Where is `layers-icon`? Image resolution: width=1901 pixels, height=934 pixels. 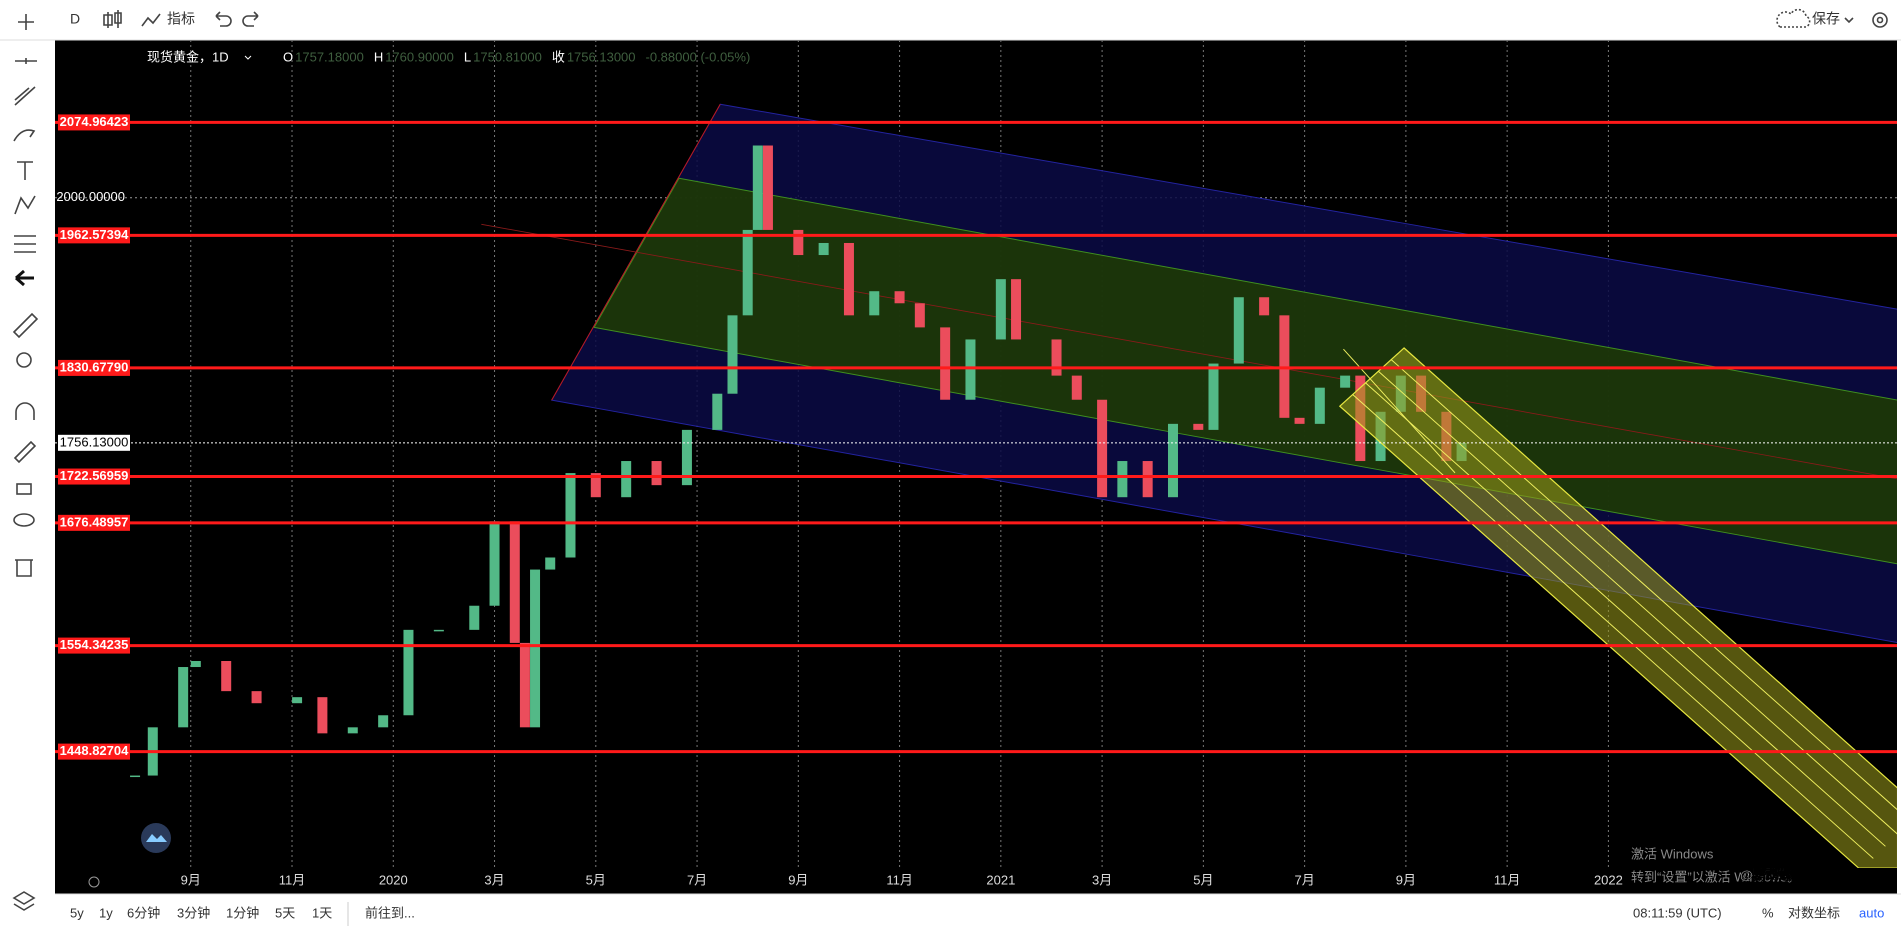 layers-icon is located at coordinates (24, 901).